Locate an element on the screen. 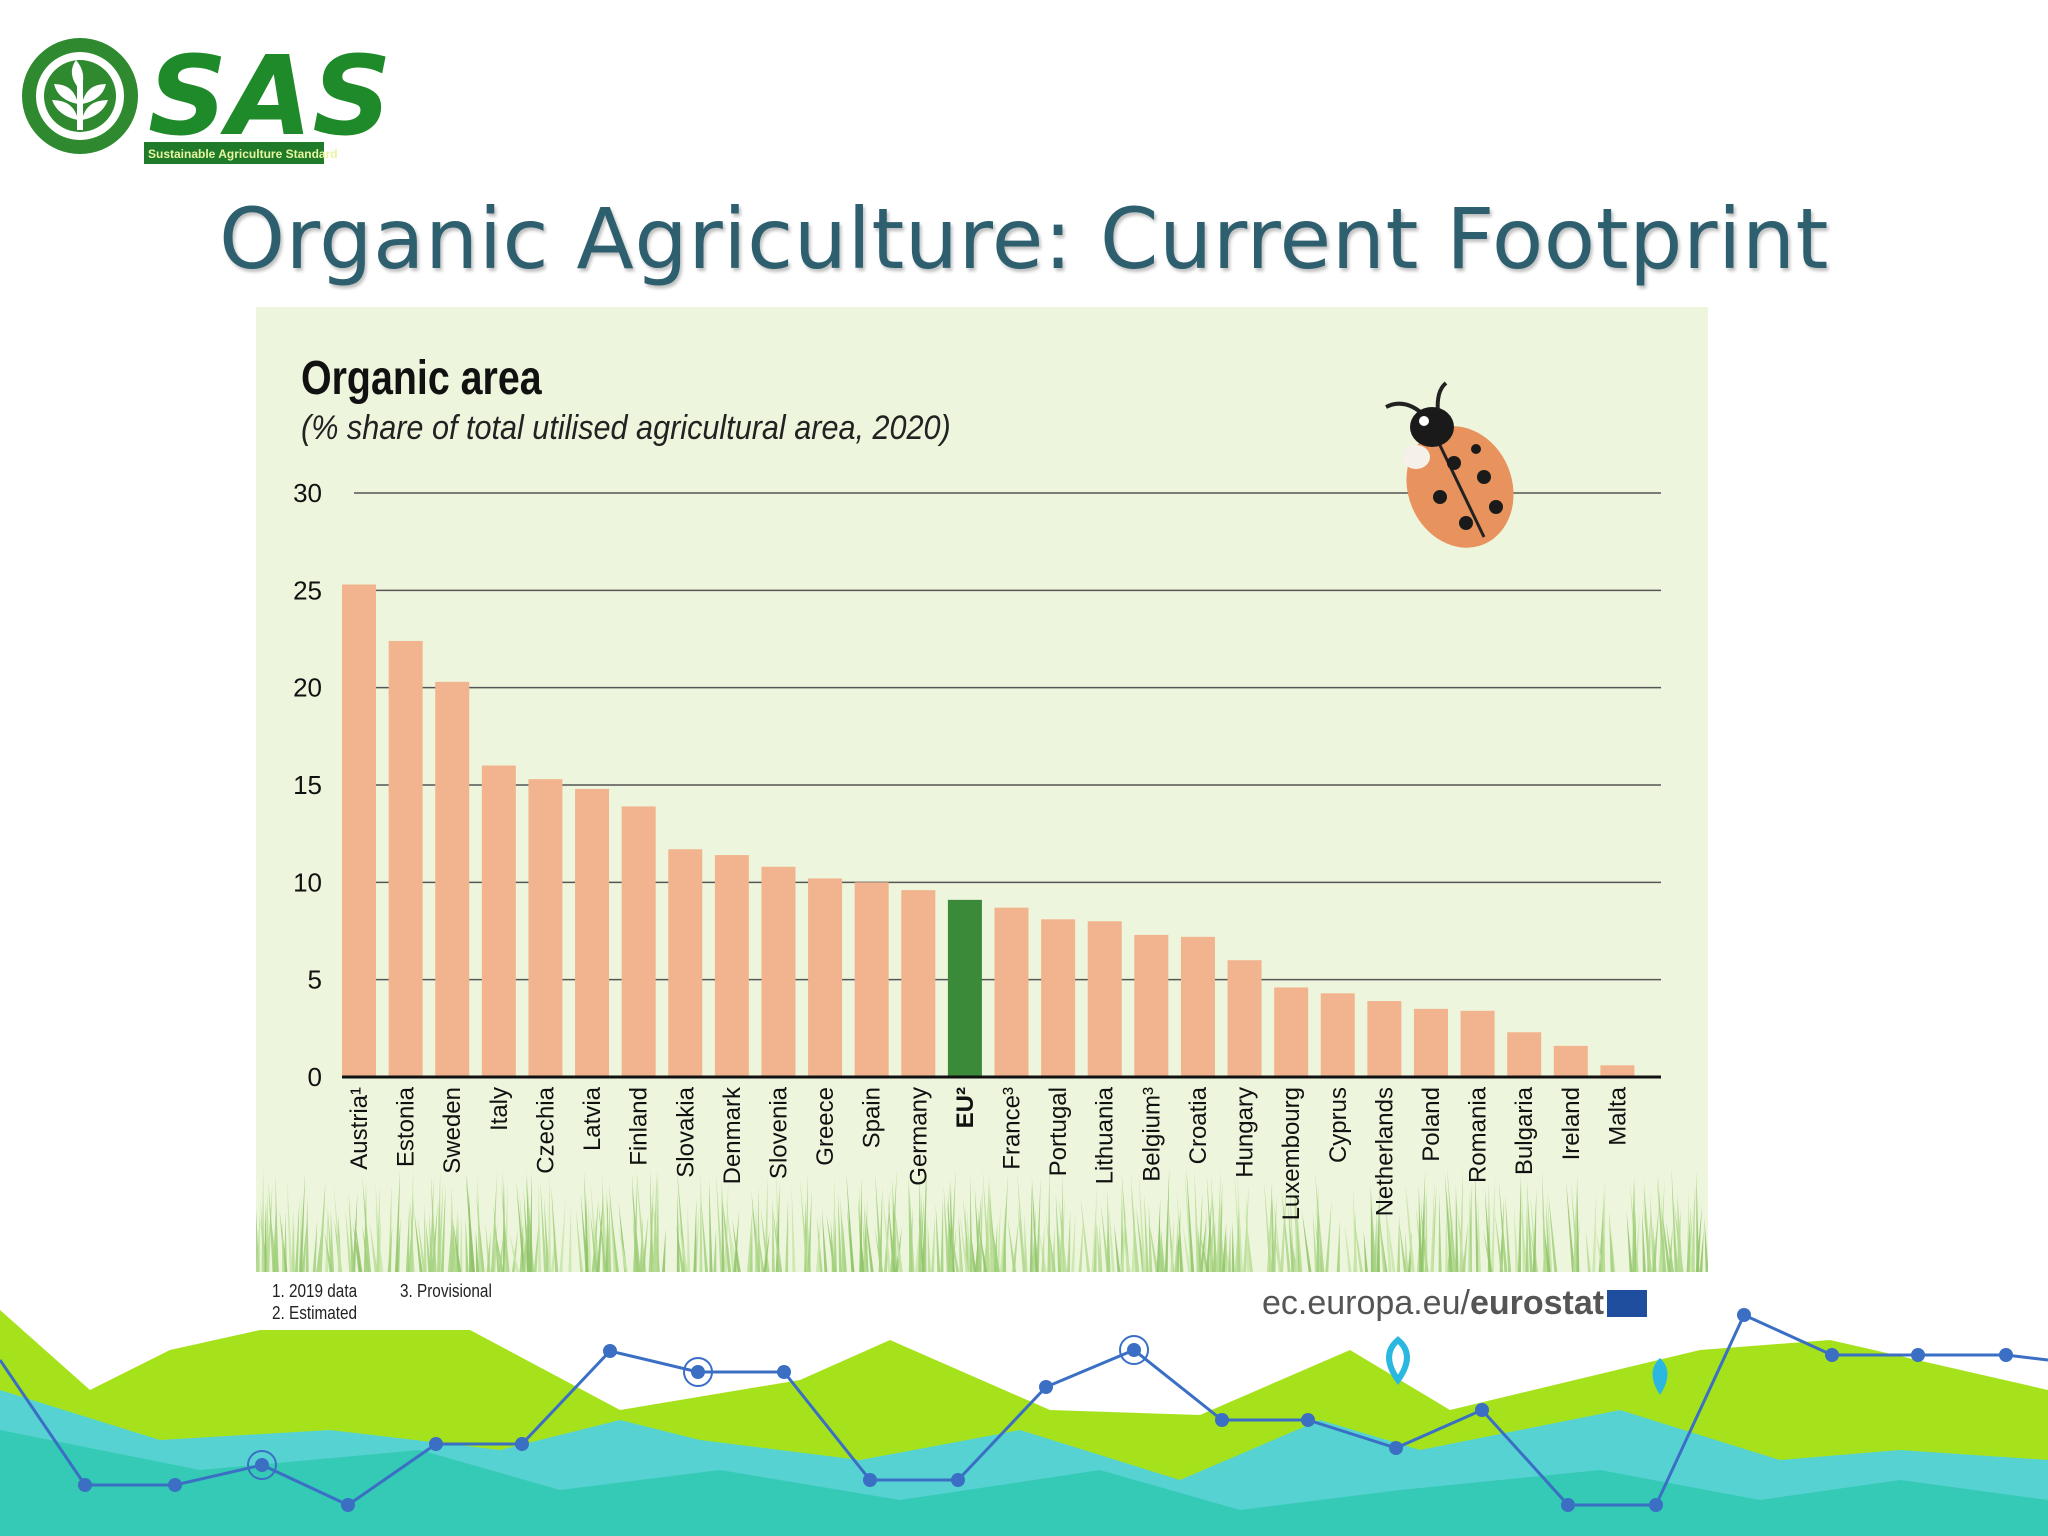 This screenshot has height=1536, width=2048. grass-decoration is located at coordinates (982, 1219).